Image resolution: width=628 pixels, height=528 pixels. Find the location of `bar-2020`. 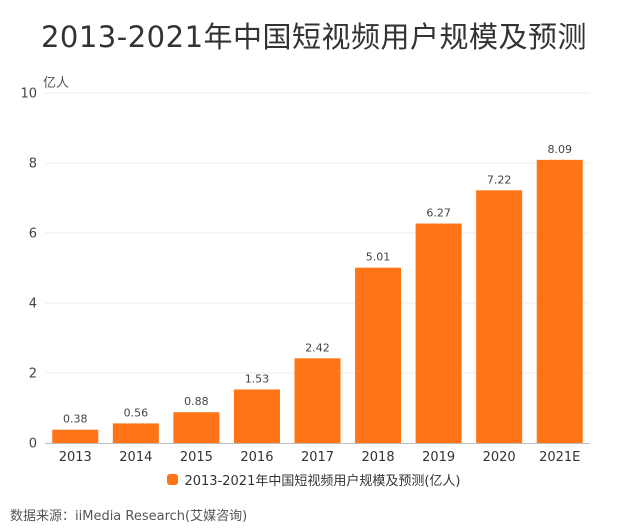

bar-2020 is located at coordinates (499, 316).